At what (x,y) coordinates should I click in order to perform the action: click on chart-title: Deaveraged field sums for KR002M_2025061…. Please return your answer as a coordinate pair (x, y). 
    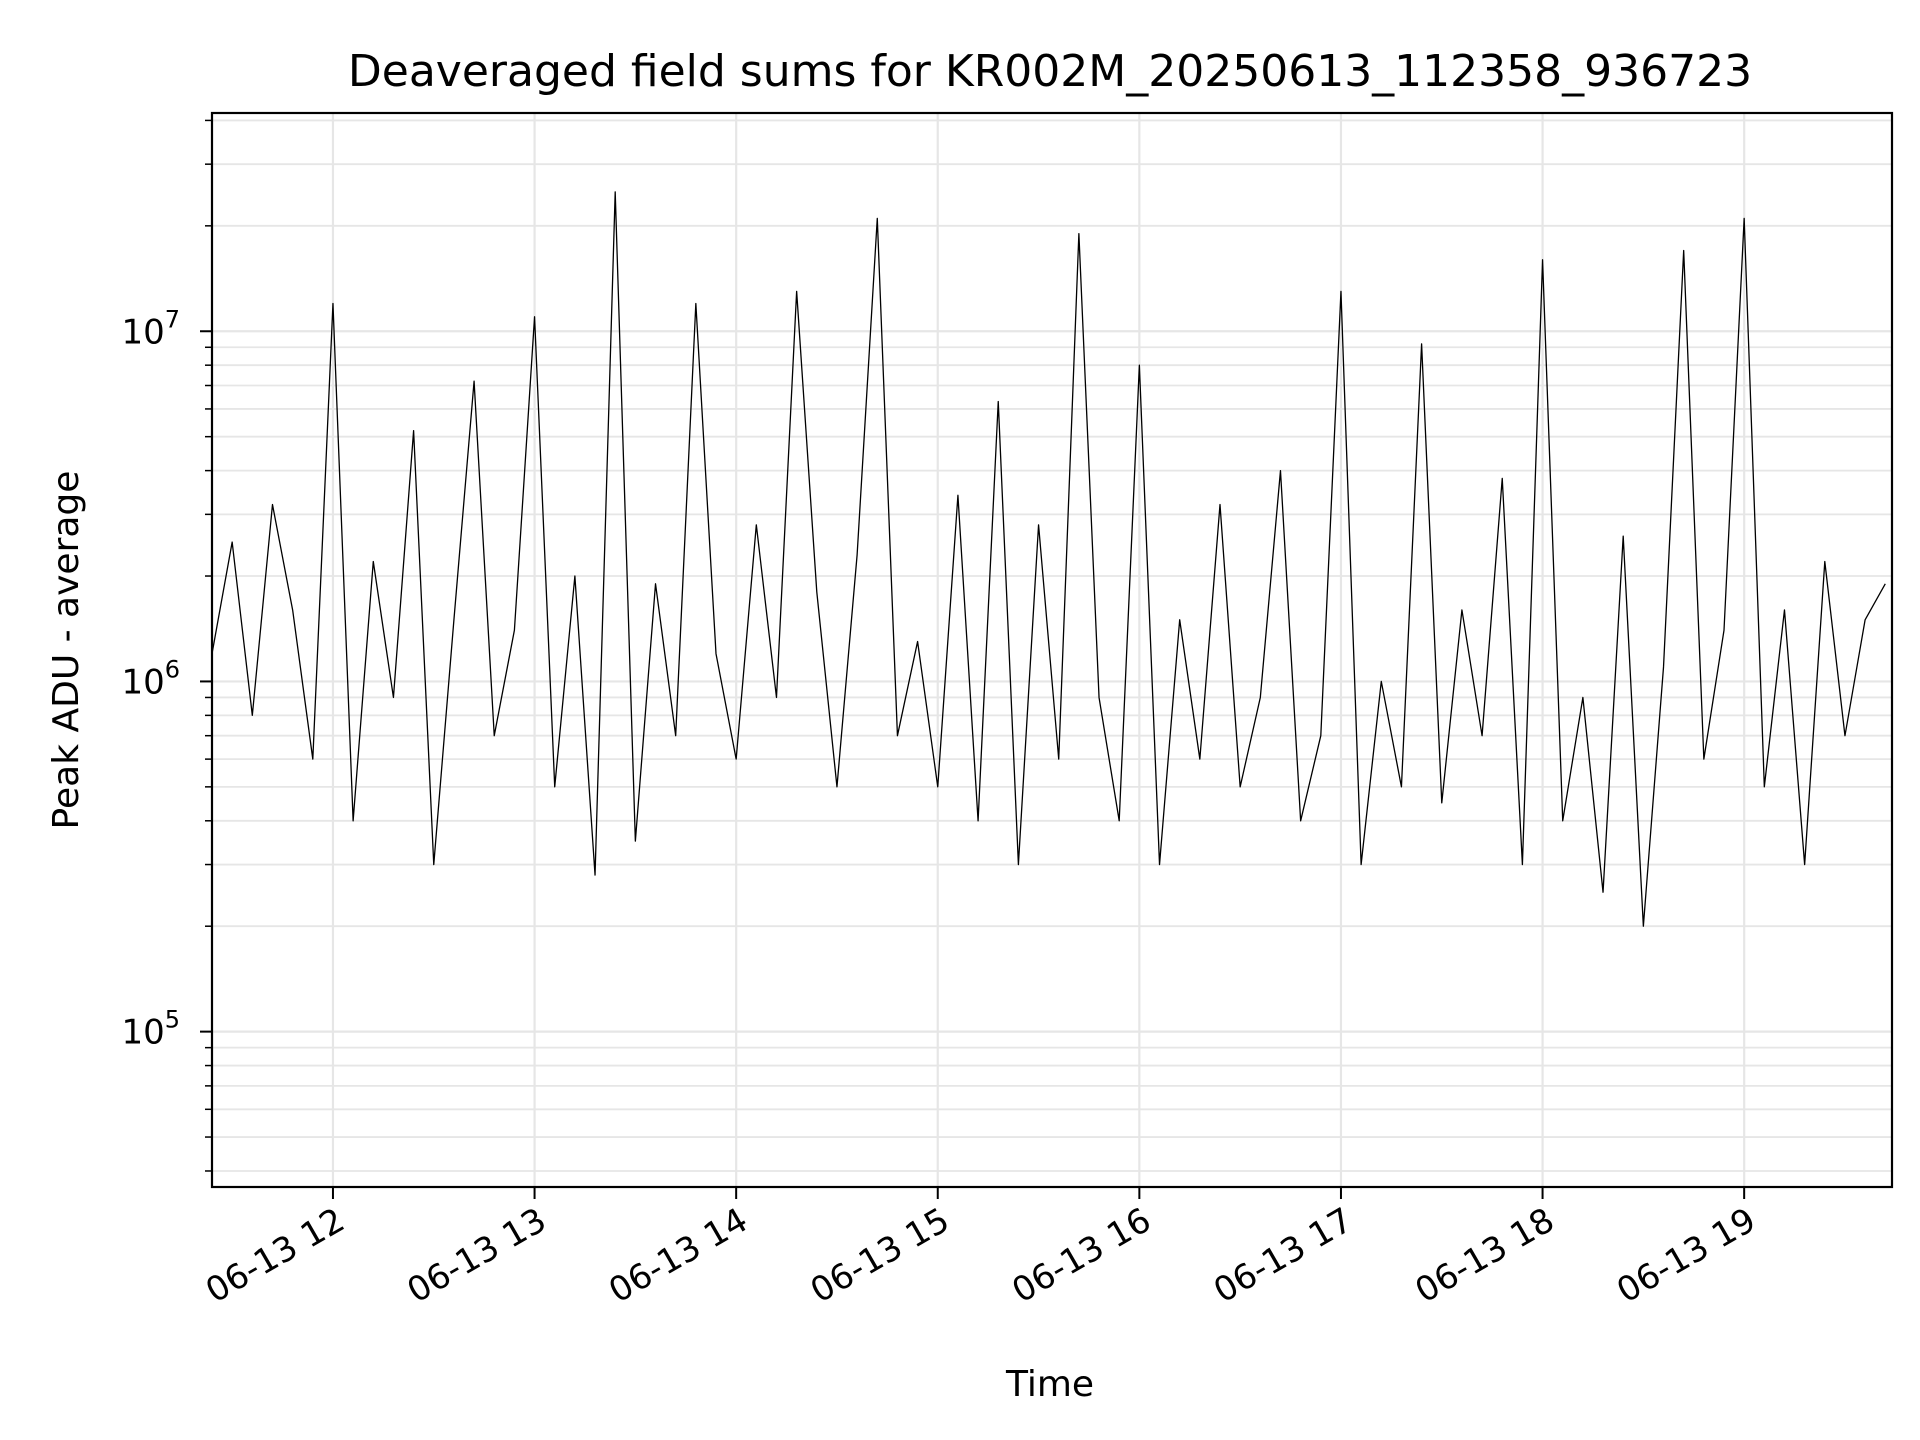
    Looking at the image, I should click on (1050, 71).